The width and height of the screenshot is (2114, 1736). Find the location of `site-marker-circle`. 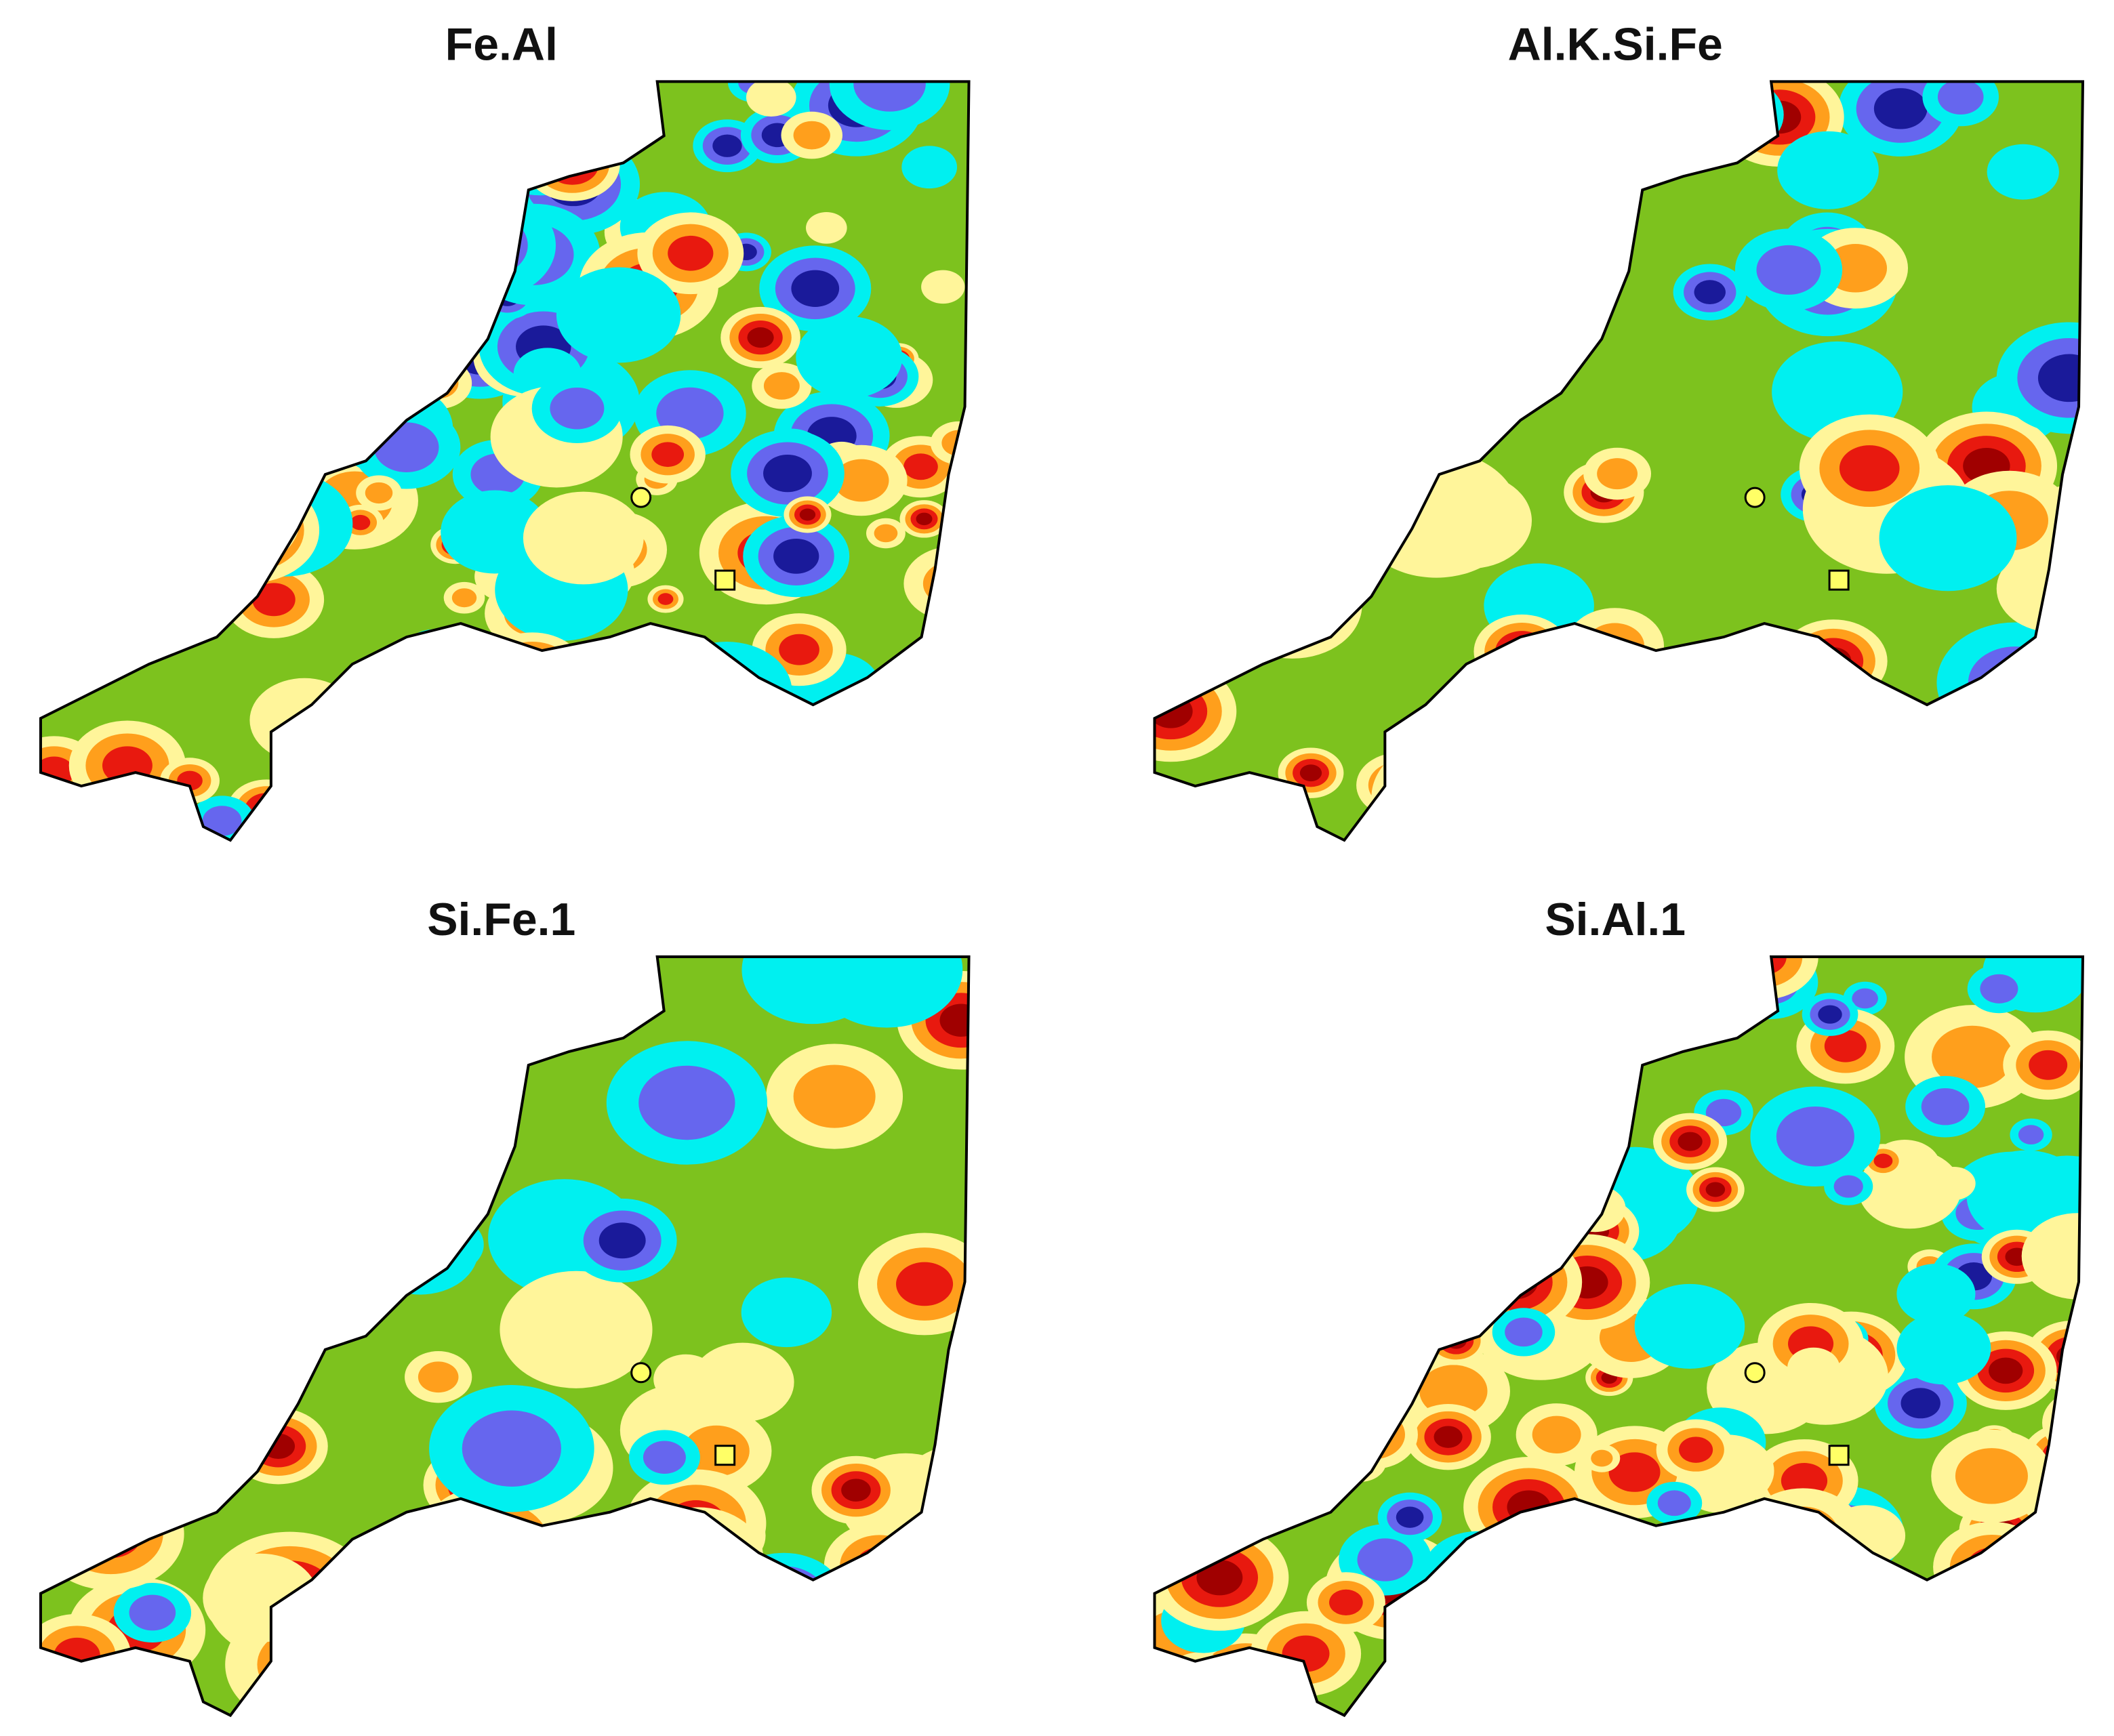

site-marker-circle is located at coordinates (1755, 1373).